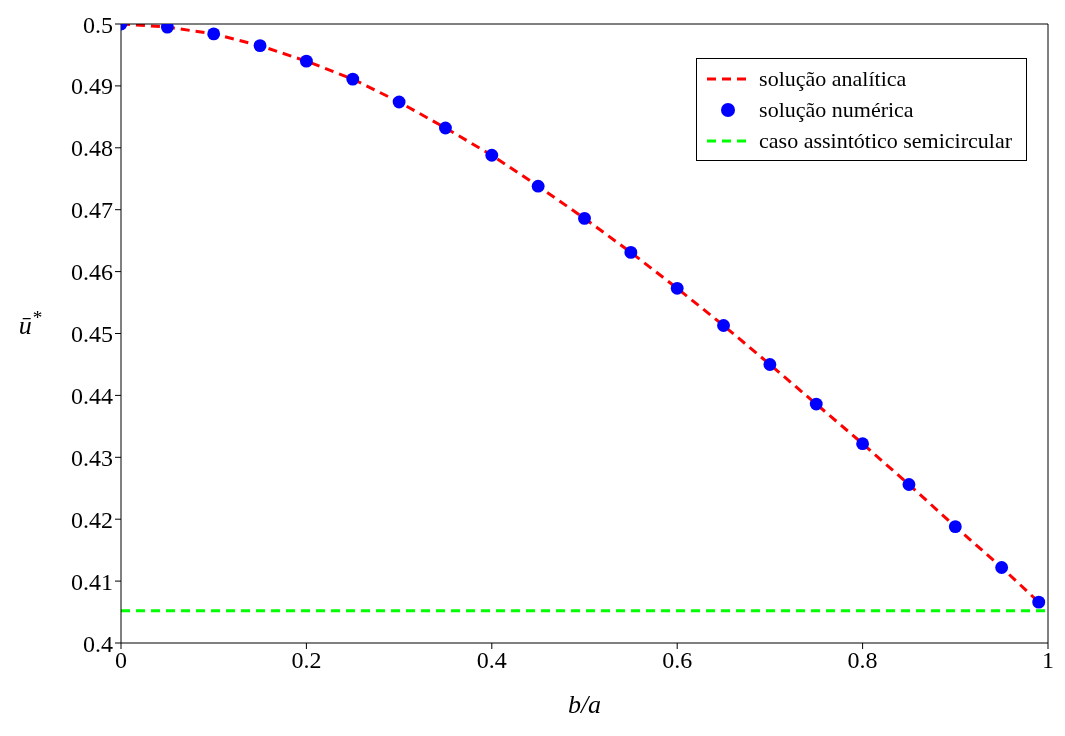  What do you see at coordinates (92, 395) in the screenshot?
I see `y-tick-label: 0.44` at bounding box center [92, 395].